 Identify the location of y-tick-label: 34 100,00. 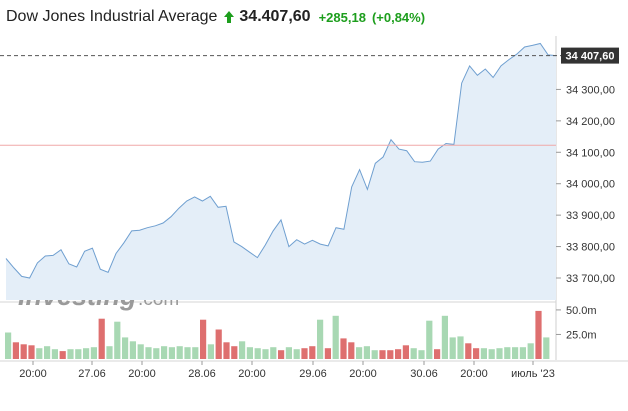
(590, 153).